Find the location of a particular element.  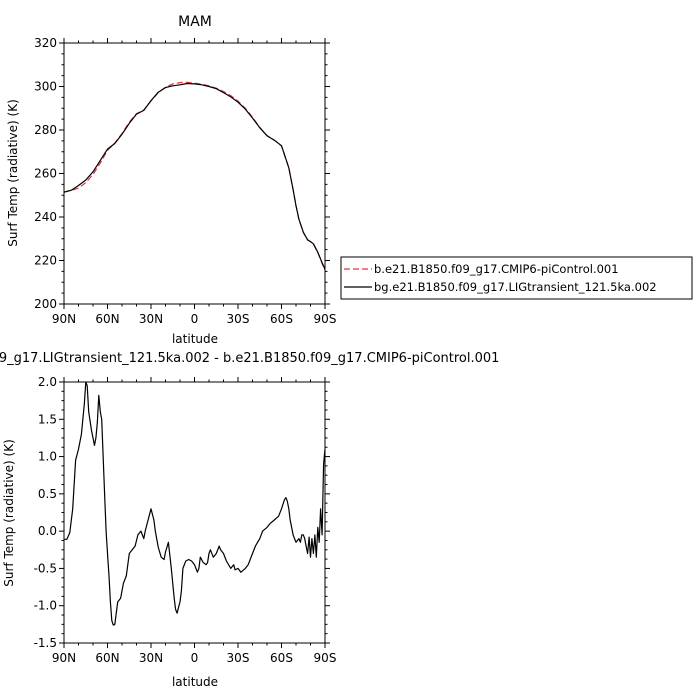

y-tick-label: 2.0 is located at coordinates (47, 382).